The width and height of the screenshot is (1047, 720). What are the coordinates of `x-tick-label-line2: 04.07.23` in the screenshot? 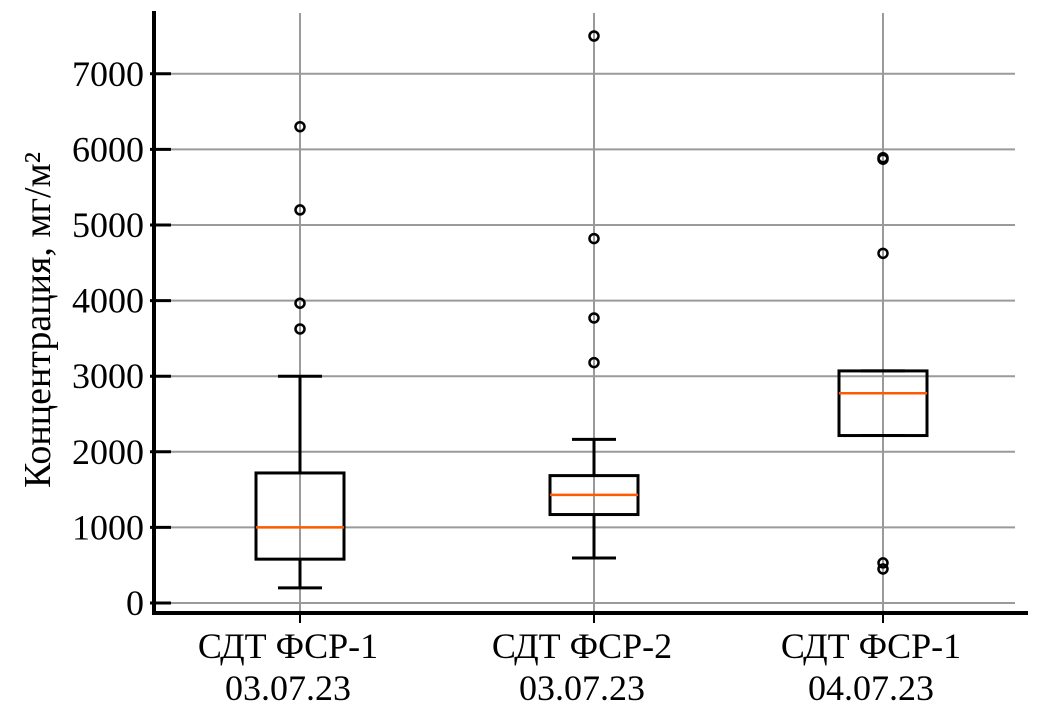 It's located at (871, 688).